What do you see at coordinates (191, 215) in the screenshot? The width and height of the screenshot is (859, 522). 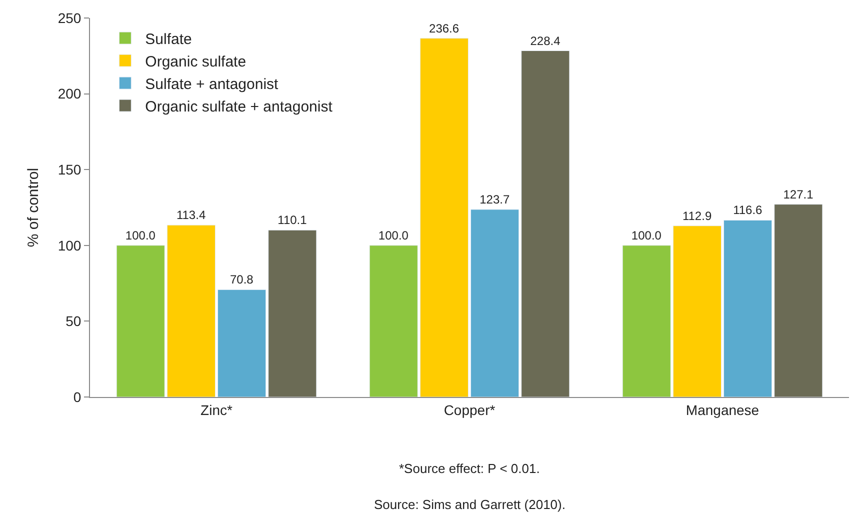 I see `data-label: 113.4` at bounding box center [191, 215].